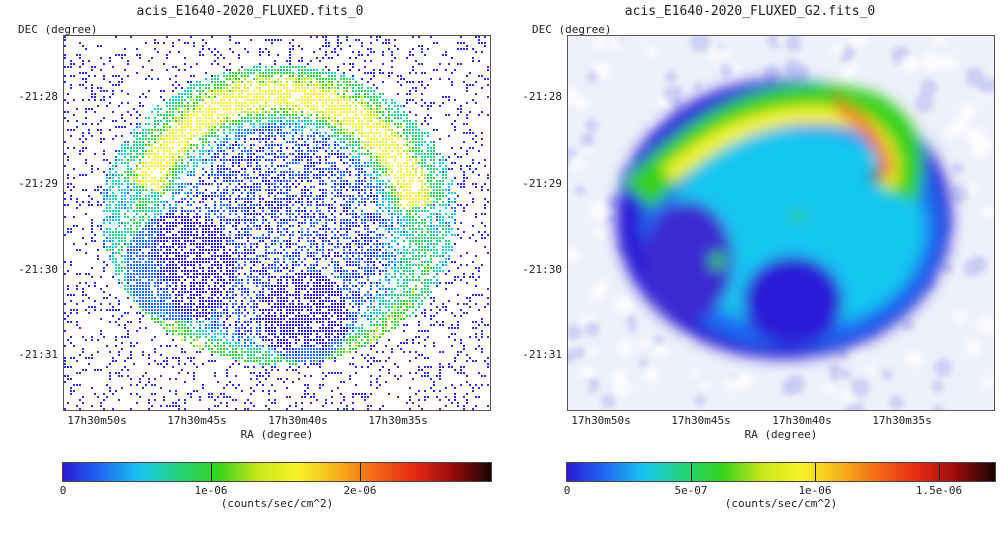  Describe the element at coordinates (250, 11) in the screenshot. I see `panel-title: acis_E1640-2020_FLUXED.fits_0` at that location.